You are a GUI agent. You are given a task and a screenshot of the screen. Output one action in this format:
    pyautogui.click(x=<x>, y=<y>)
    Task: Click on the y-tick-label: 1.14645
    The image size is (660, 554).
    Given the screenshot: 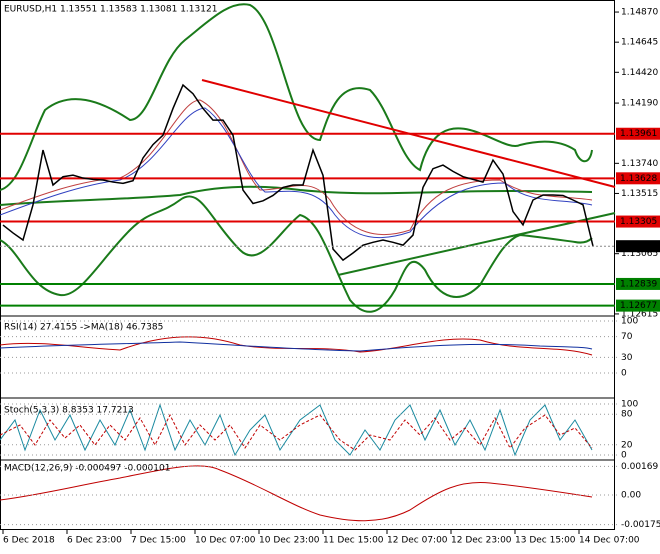 What is the action you would take?
    pyautogui.click(x=639, y=43)
    